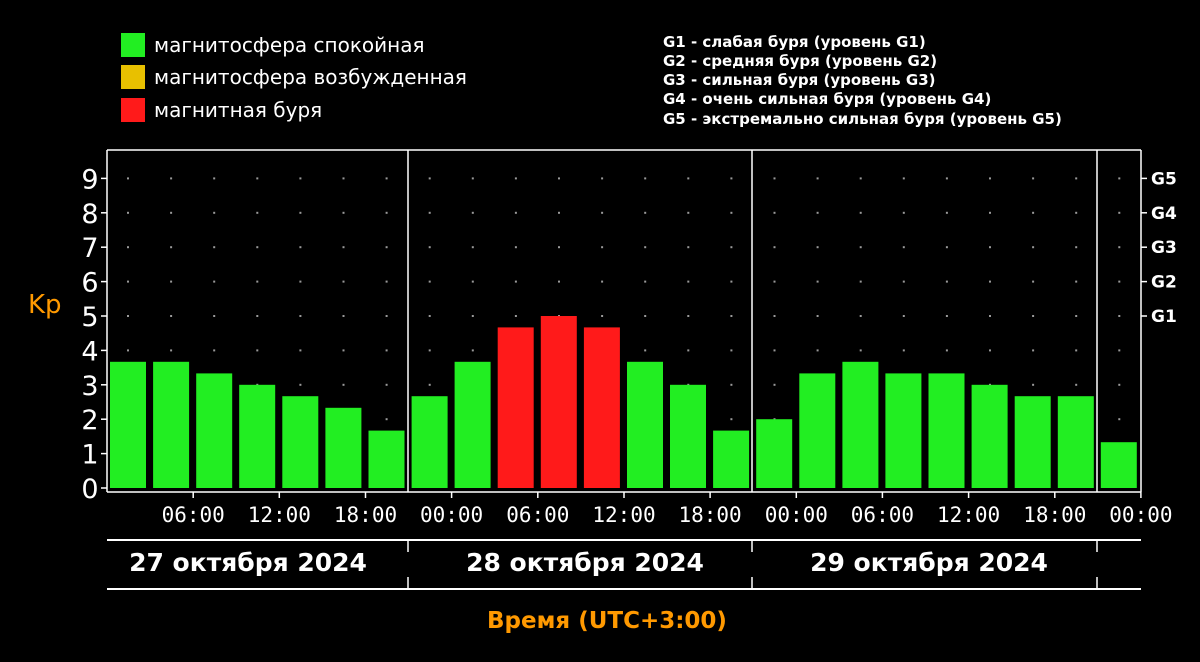  What do you see at coordinates (1164, 214) in the screenshot?
I see `g-level-label: G4` at bounding box center [1164, 214].